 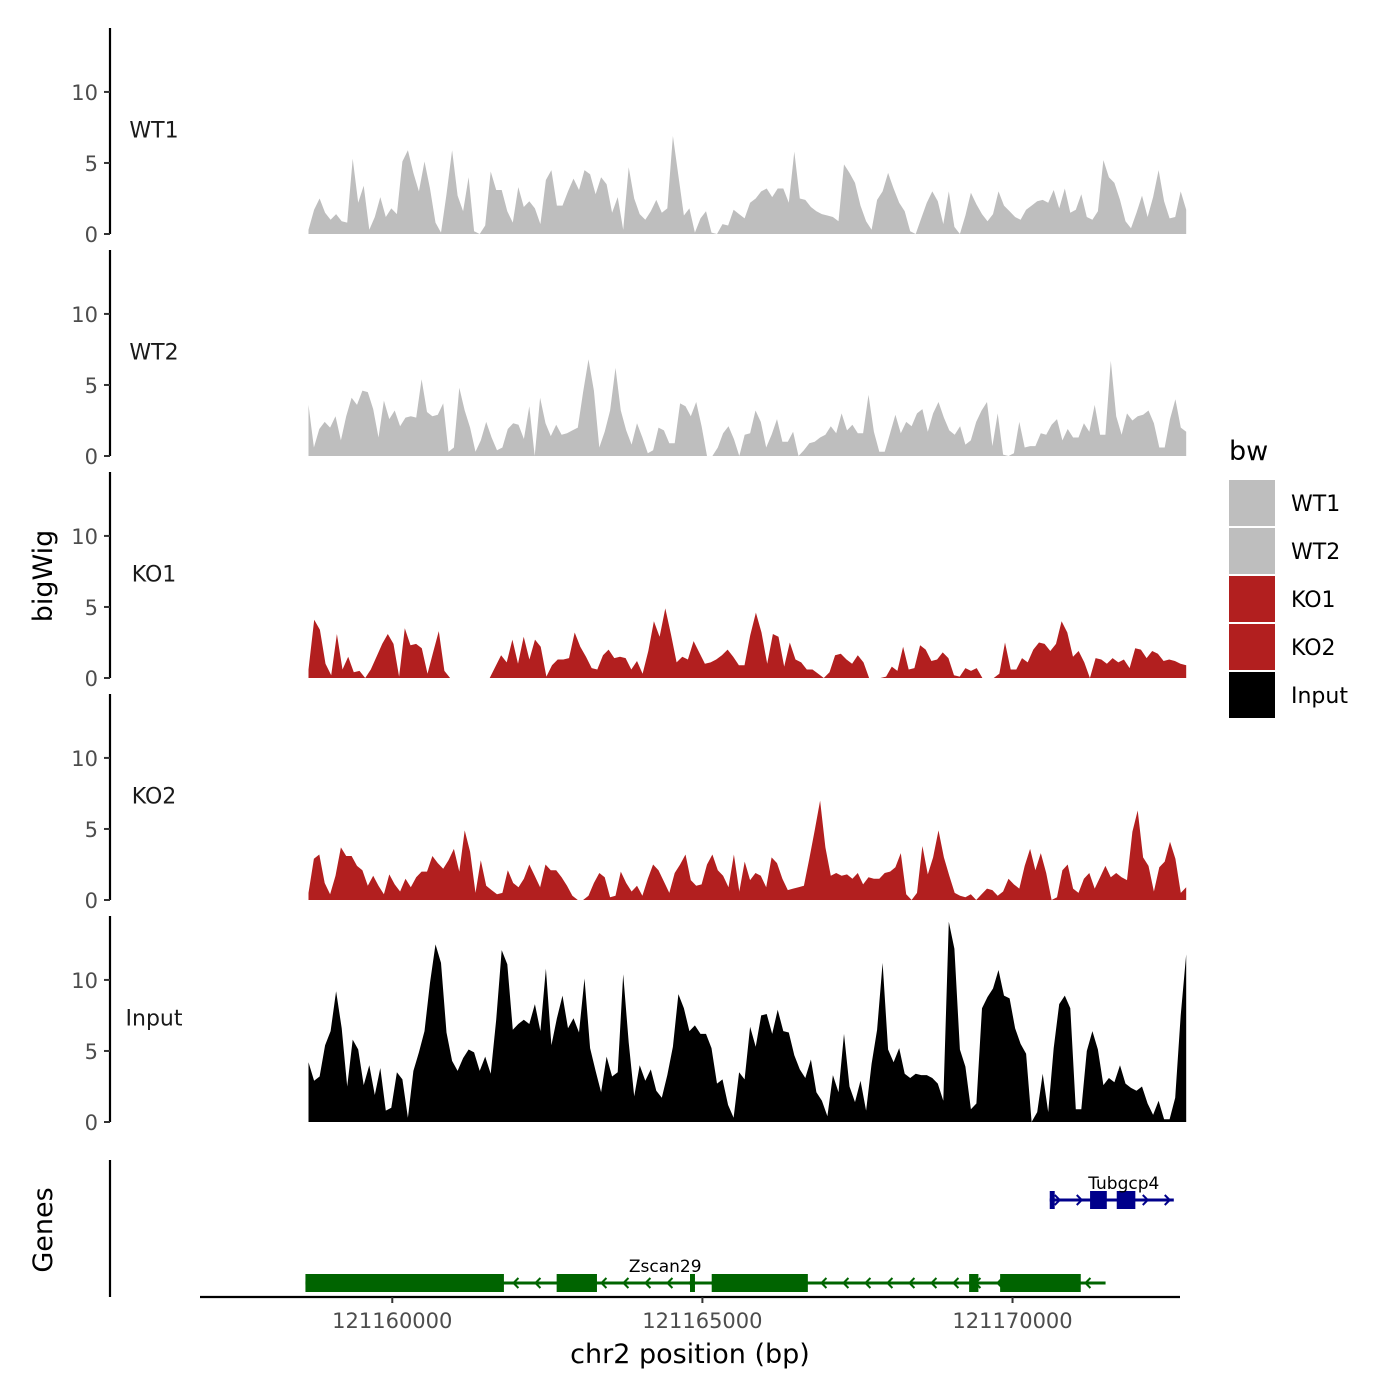 What do you see at coordinates (747, 643) in the screenshot?
I see `coverage-area-ko1` at bounding box center [747, 643].